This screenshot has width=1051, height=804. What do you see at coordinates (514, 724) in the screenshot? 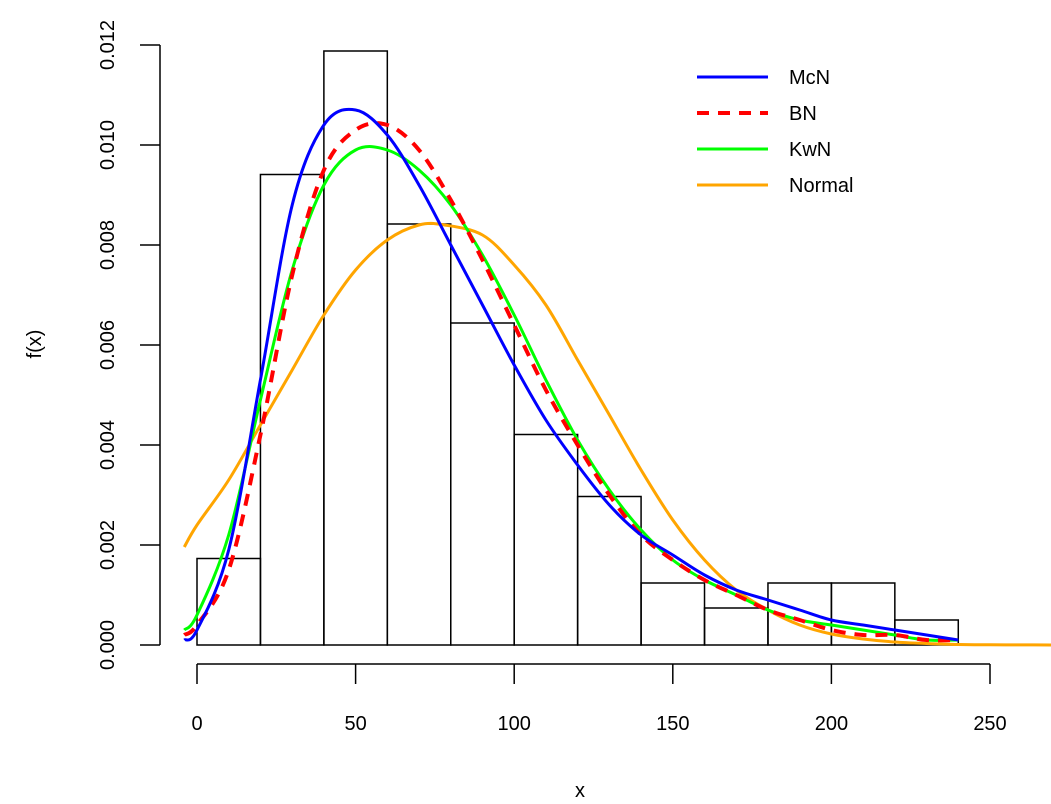
I see `x-tick-label: 100` at bounding box center [514, 724].